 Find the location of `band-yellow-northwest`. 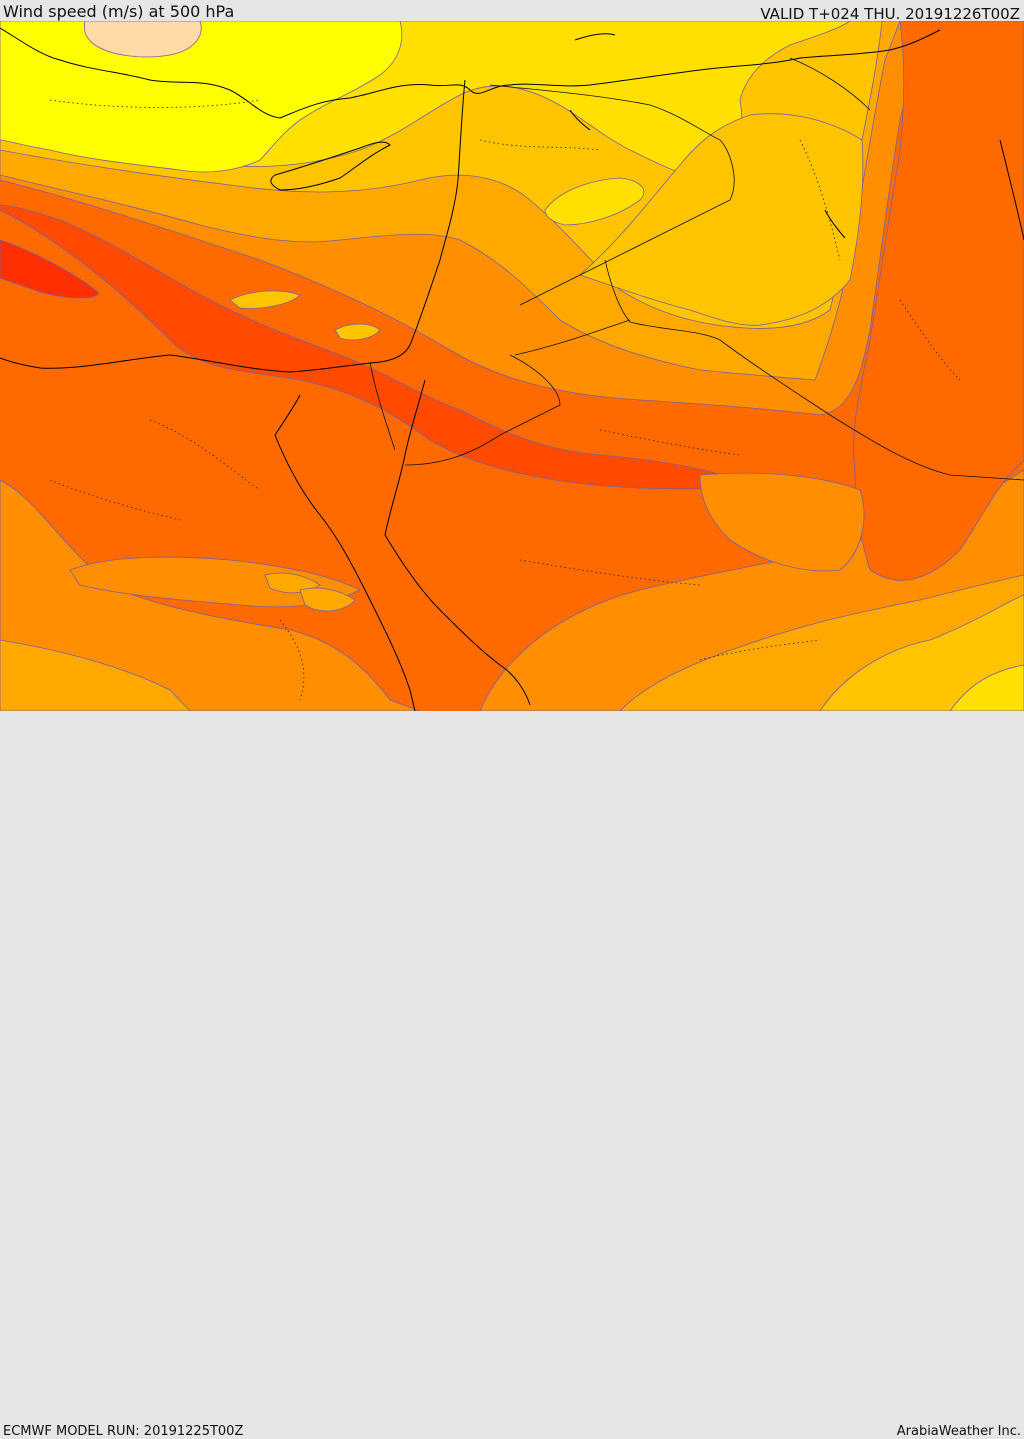

band-yellow-northwest is located at coordinates (201, 97).